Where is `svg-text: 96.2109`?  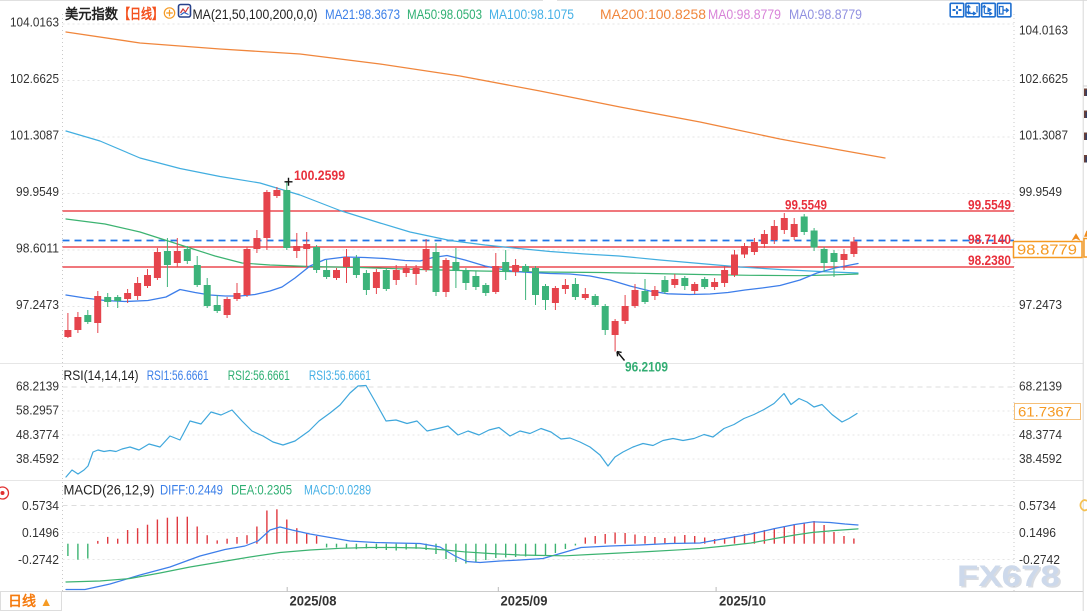
svg-text: 96.2109 is located at coordinates (646, 367).